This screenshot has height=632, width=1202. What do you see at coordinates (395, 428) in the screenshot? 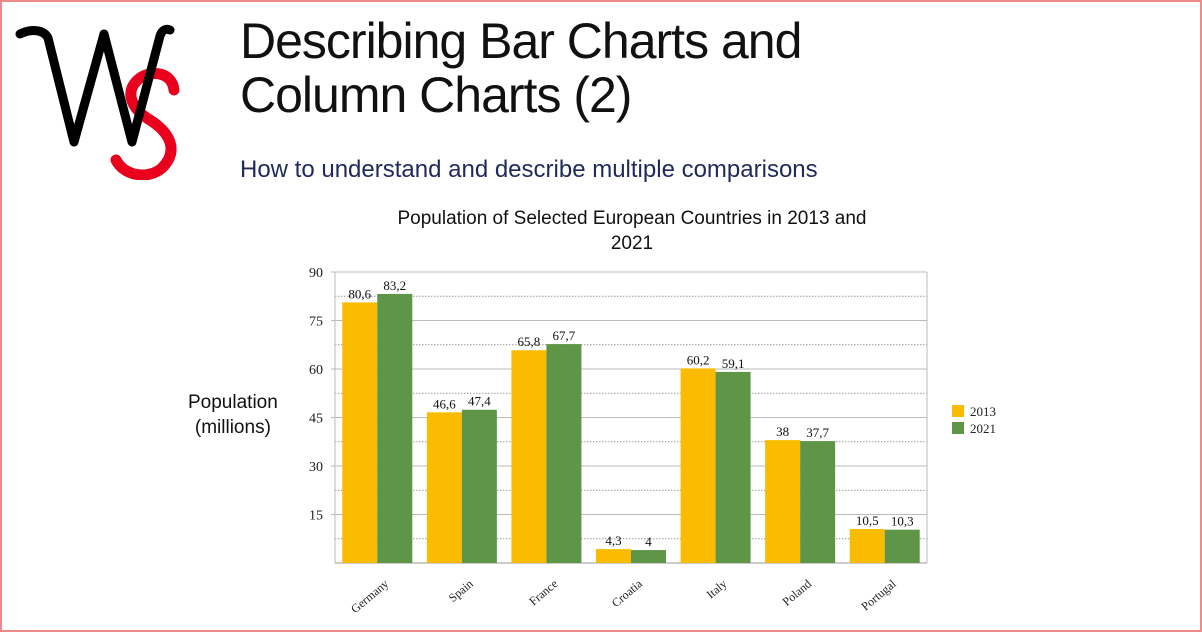
I see `bar-2021-germany` at bounding box center [395, 428].